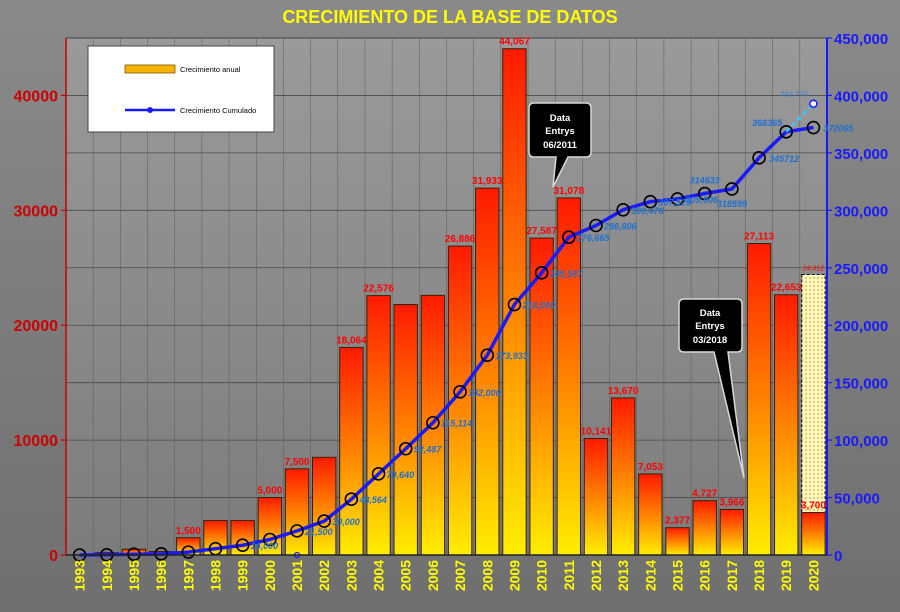 The height and width of the screenshot is (612, 900). I want to click on bar-value-label: 22,576, so click(378, 289).